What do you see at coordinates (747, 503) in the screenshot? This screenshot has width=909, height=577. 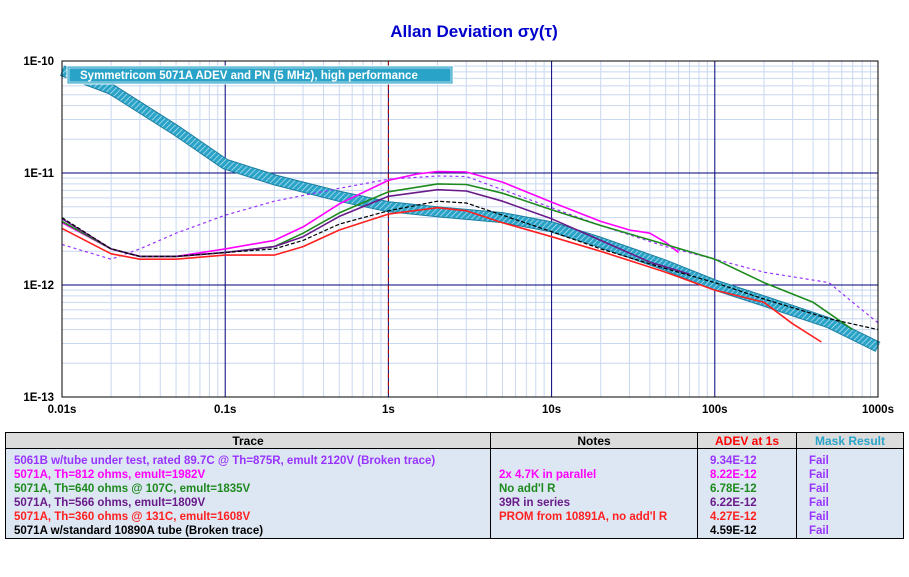 I see `adev-cell: 6.22E-12` at bounding box center [747, 503].